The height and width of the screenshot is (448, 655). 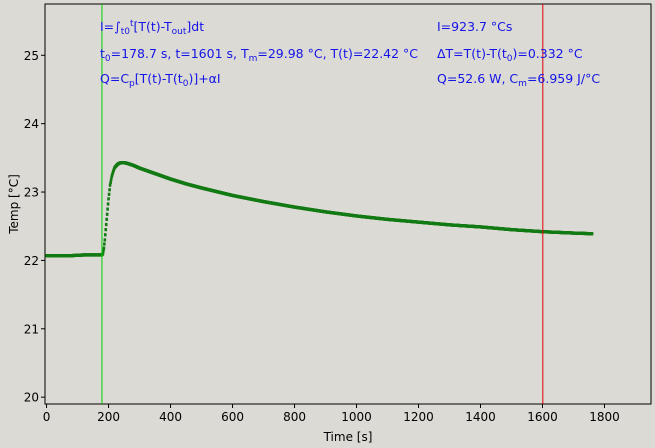 I want to click on x-tick-label: 600, so click(x=232, y=417).